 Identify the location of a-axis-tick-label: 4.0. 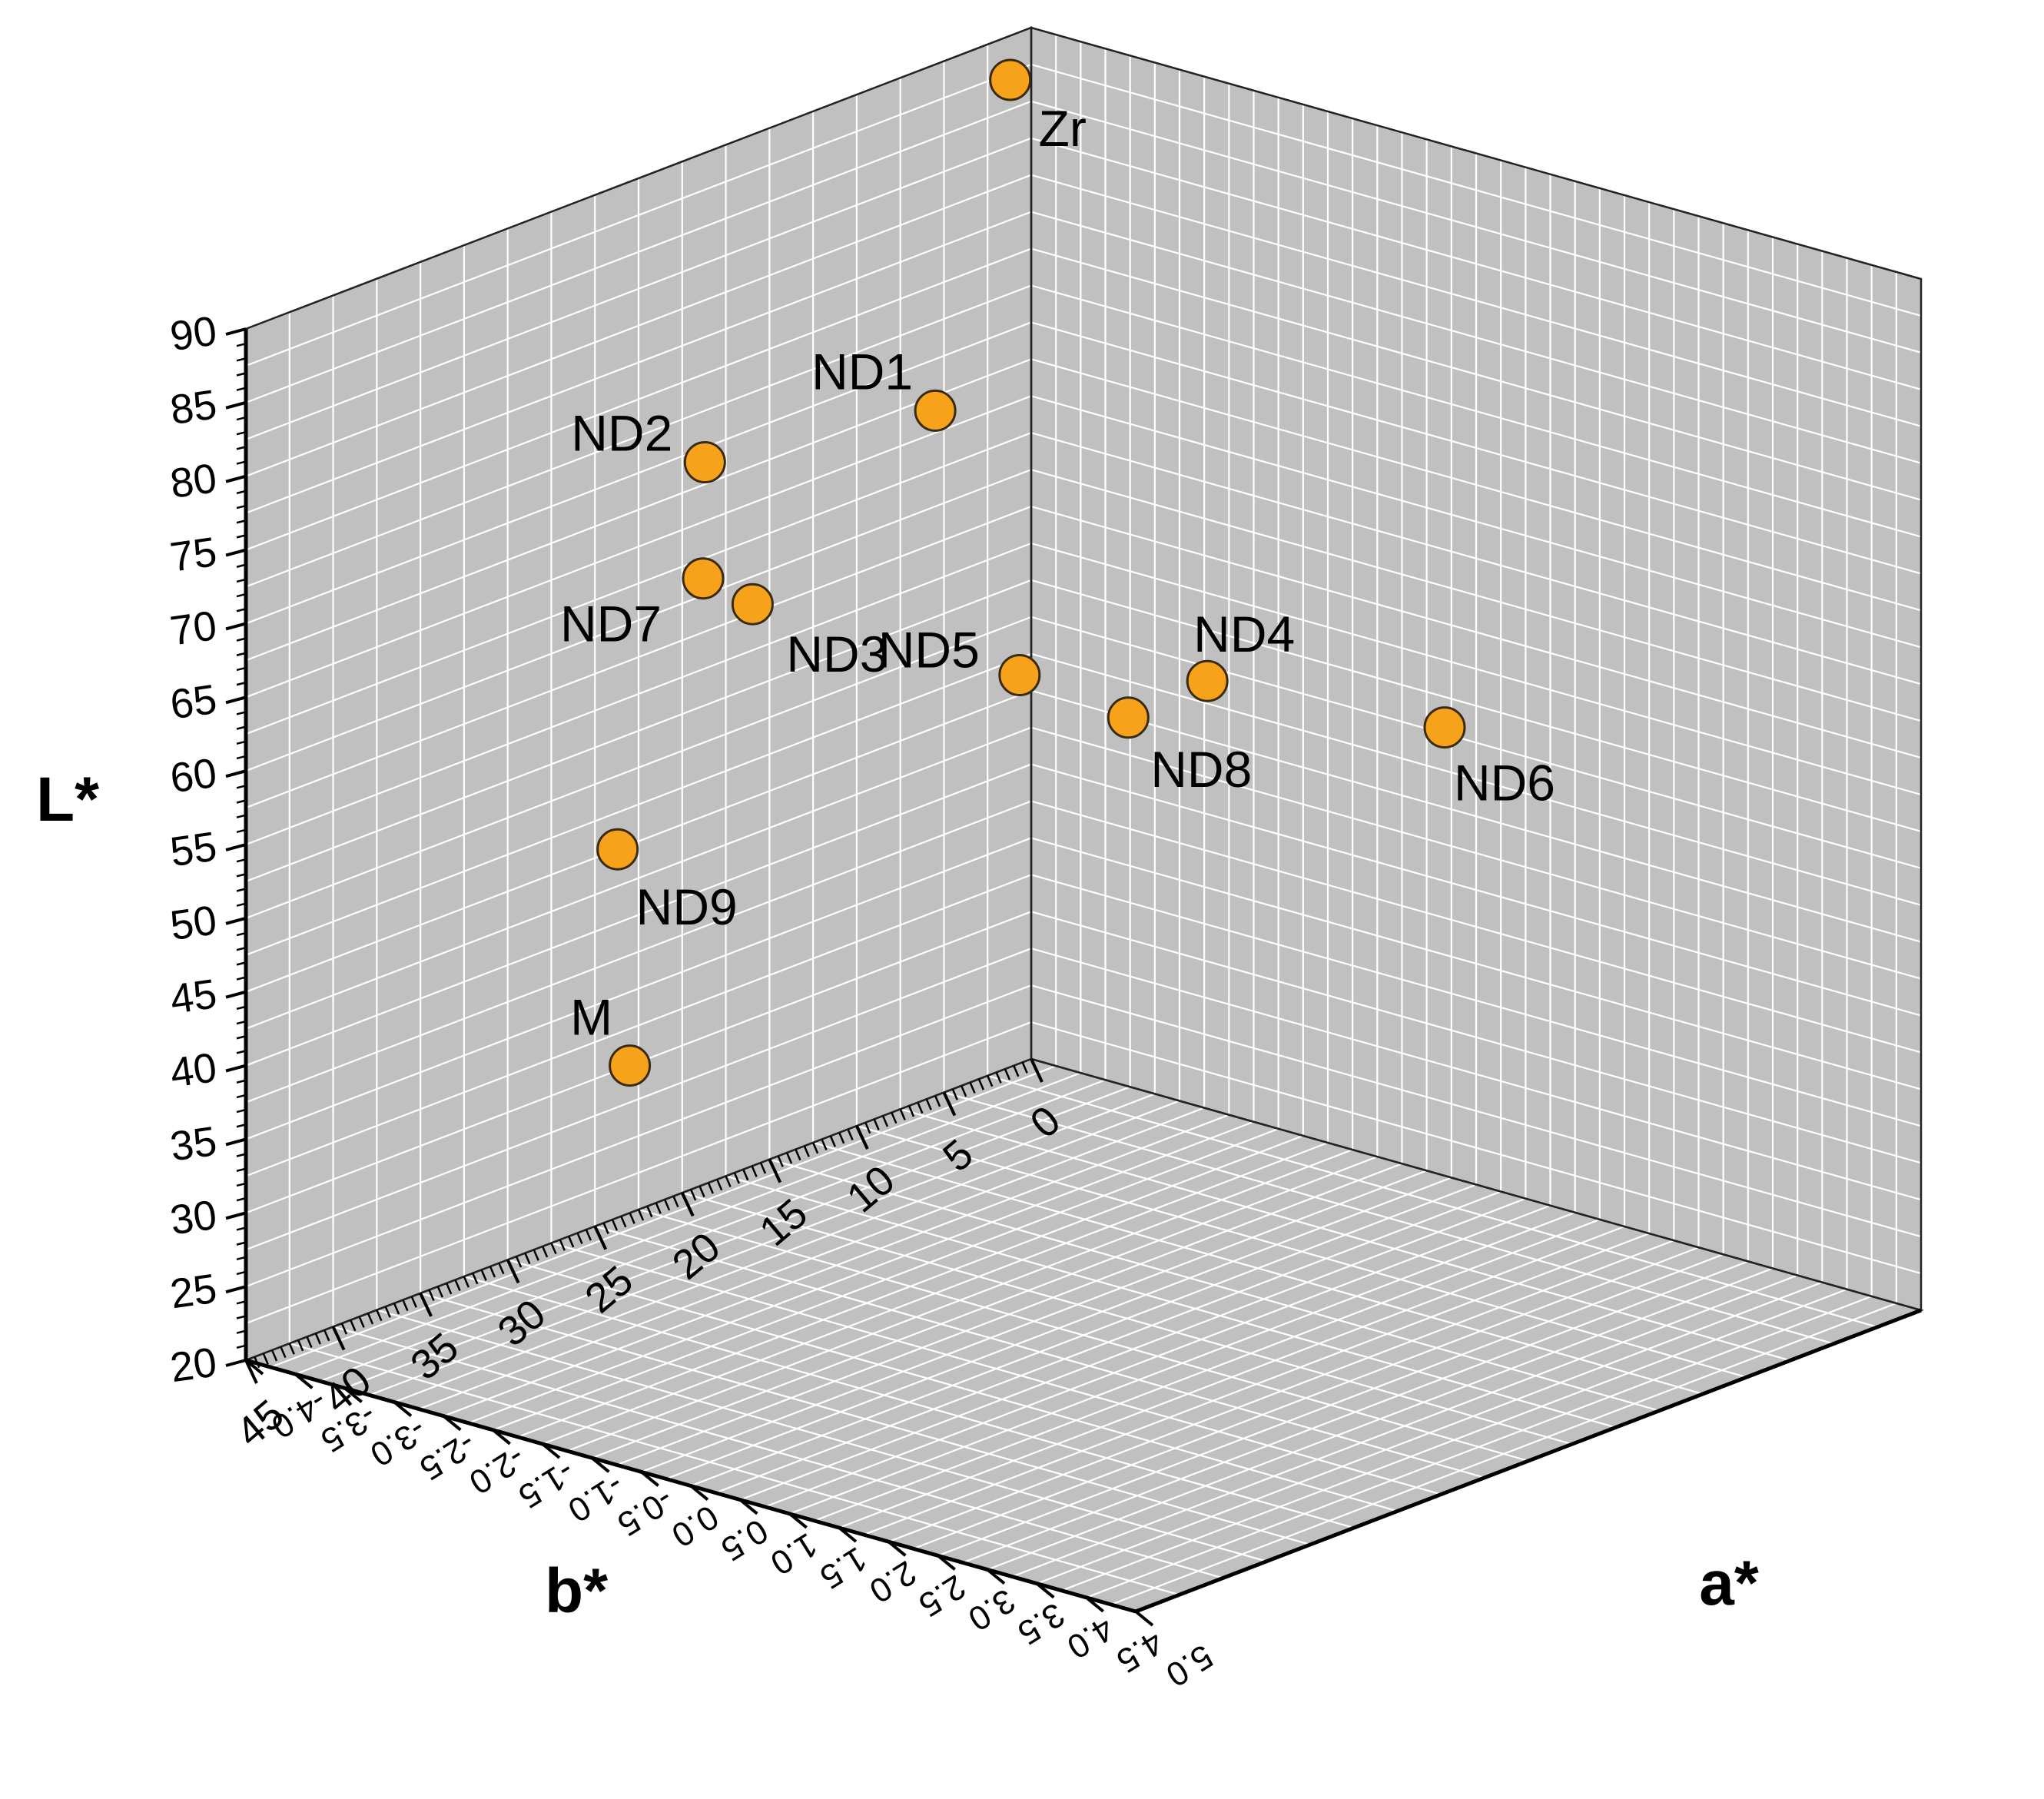
(1090, 1637).